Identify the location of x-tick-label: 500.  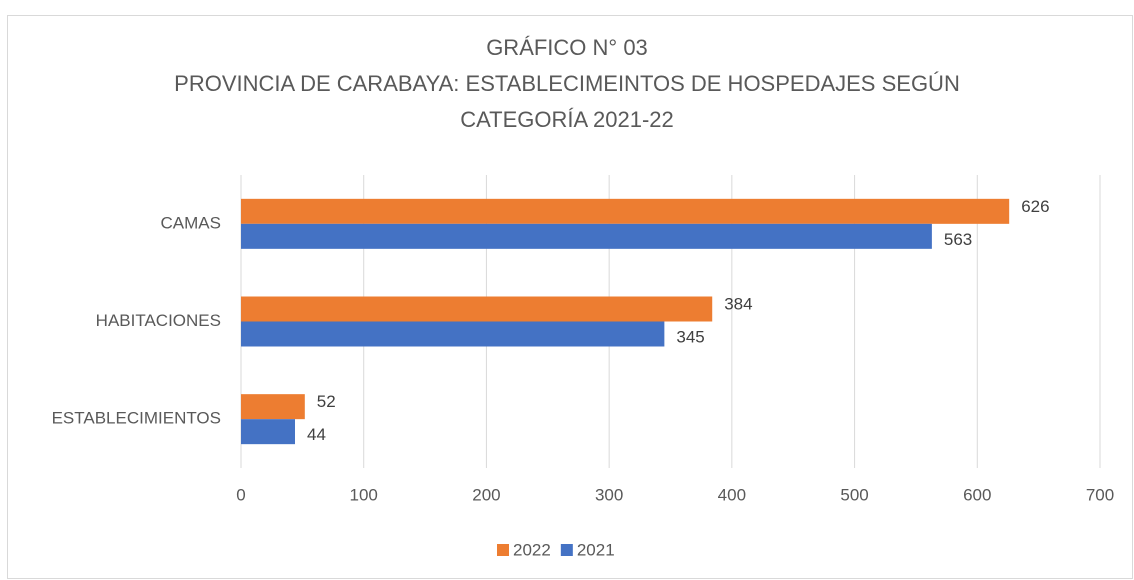
(854, 494).